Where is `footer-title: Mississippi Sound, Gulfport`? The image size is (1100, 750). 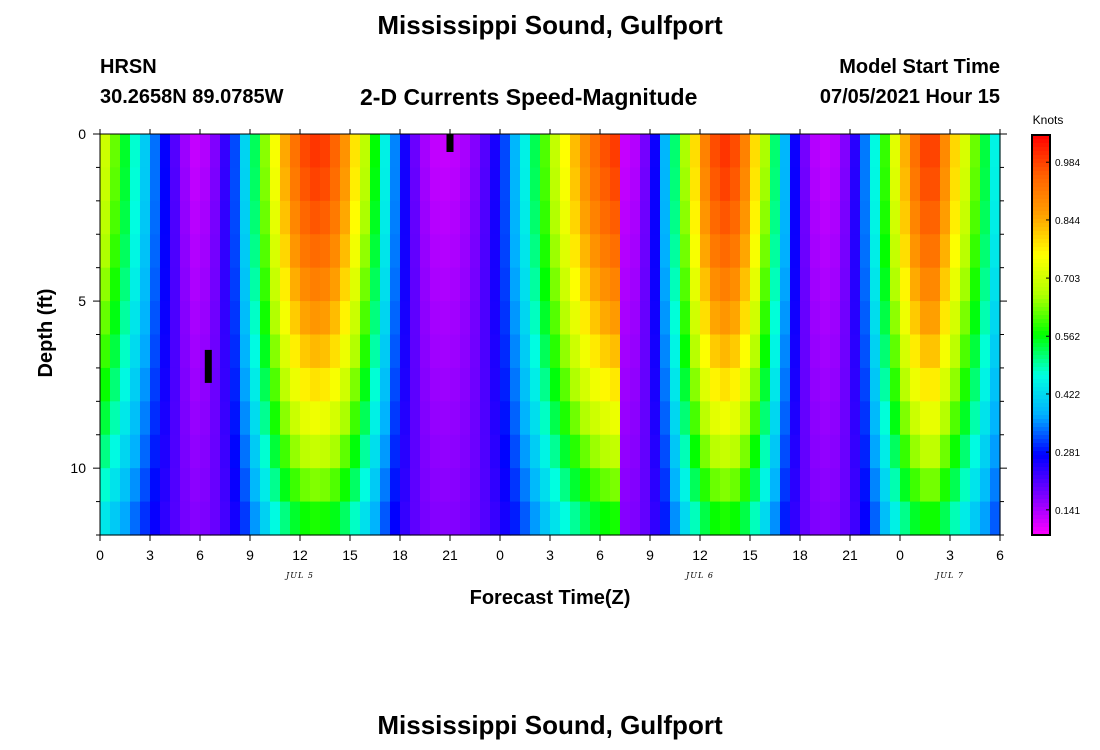 footer-title: Mississippi Sound, Gulfport is located at coordinates (550, 725).